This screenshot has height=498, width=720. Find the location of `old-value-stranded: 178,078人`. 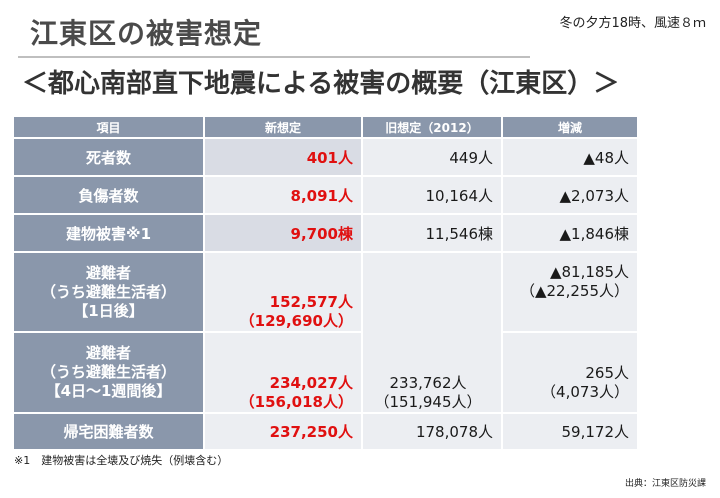

old-value-stranded: 178,078人 is located at coordinates (432, 431).